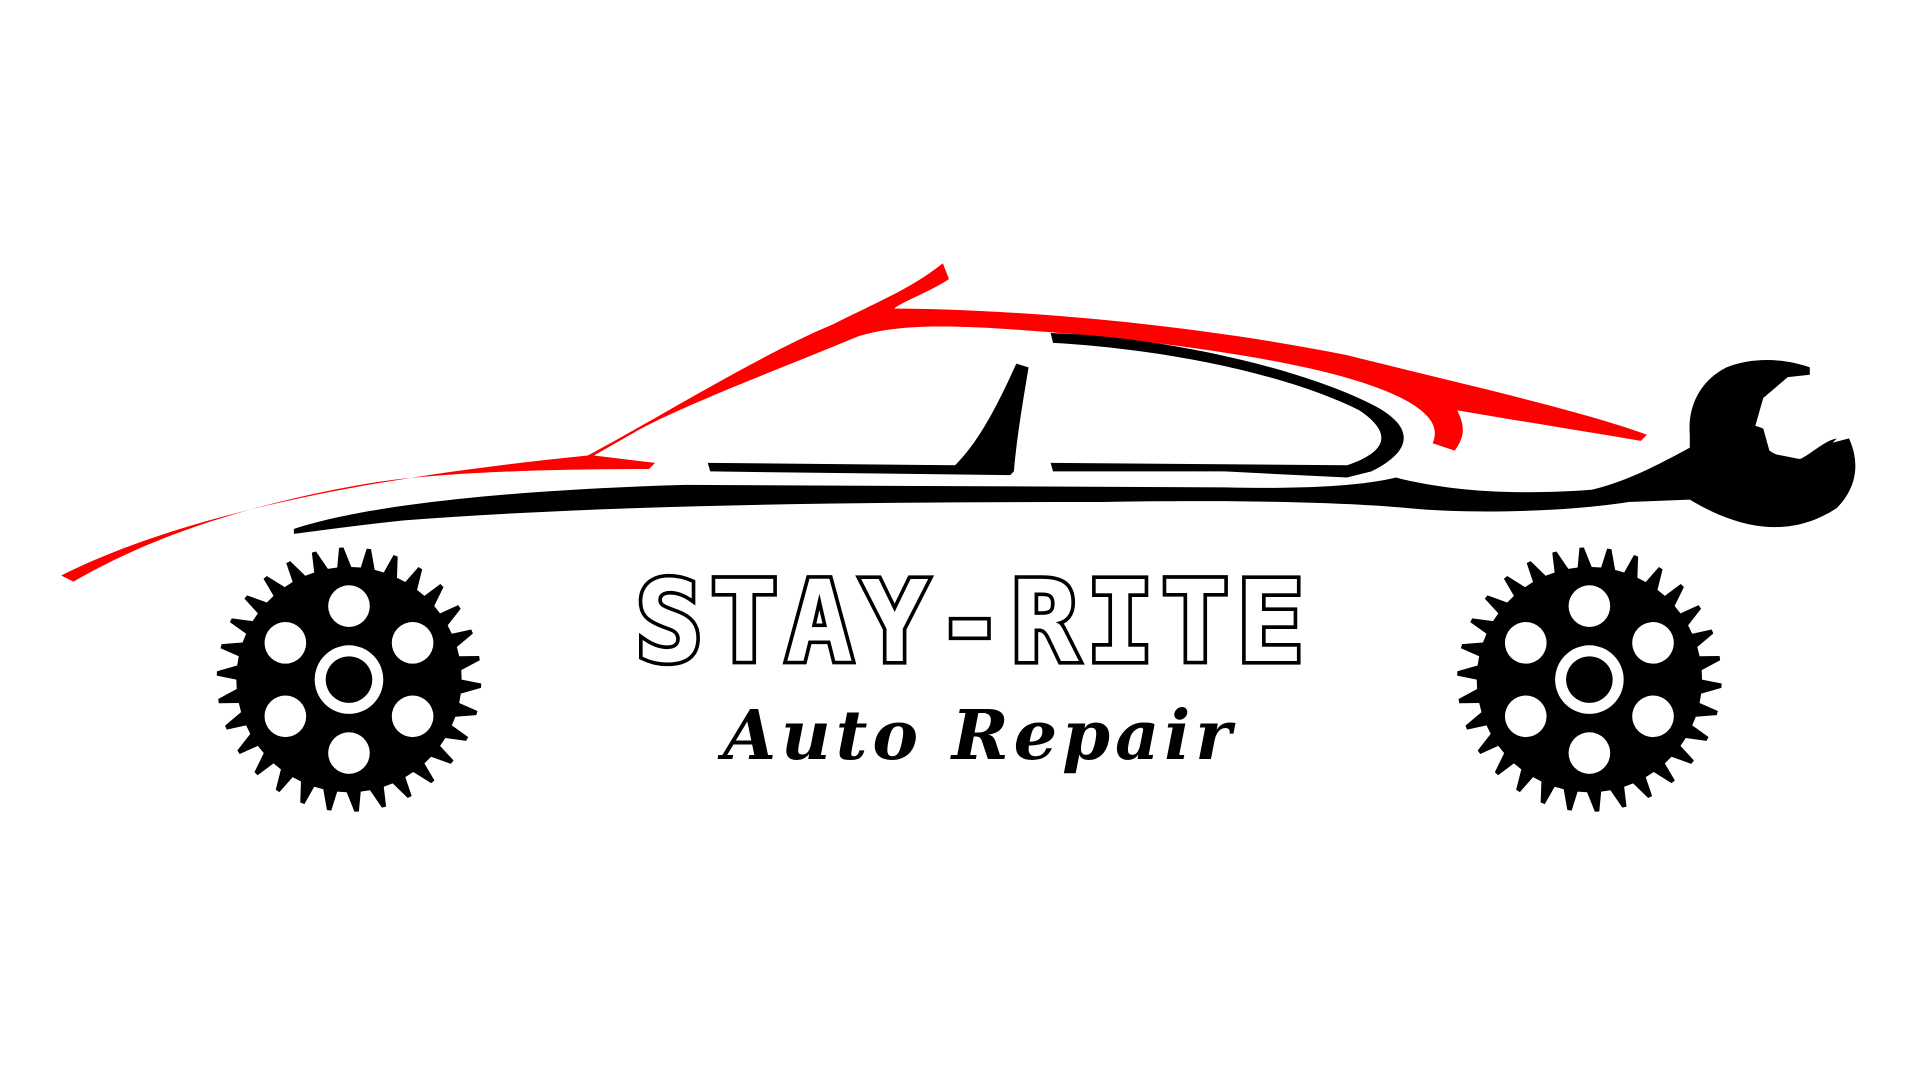 Image resolution: width=1920 pixels, height=1080 pixels. I want to click on wrench, so click(1763, 416).